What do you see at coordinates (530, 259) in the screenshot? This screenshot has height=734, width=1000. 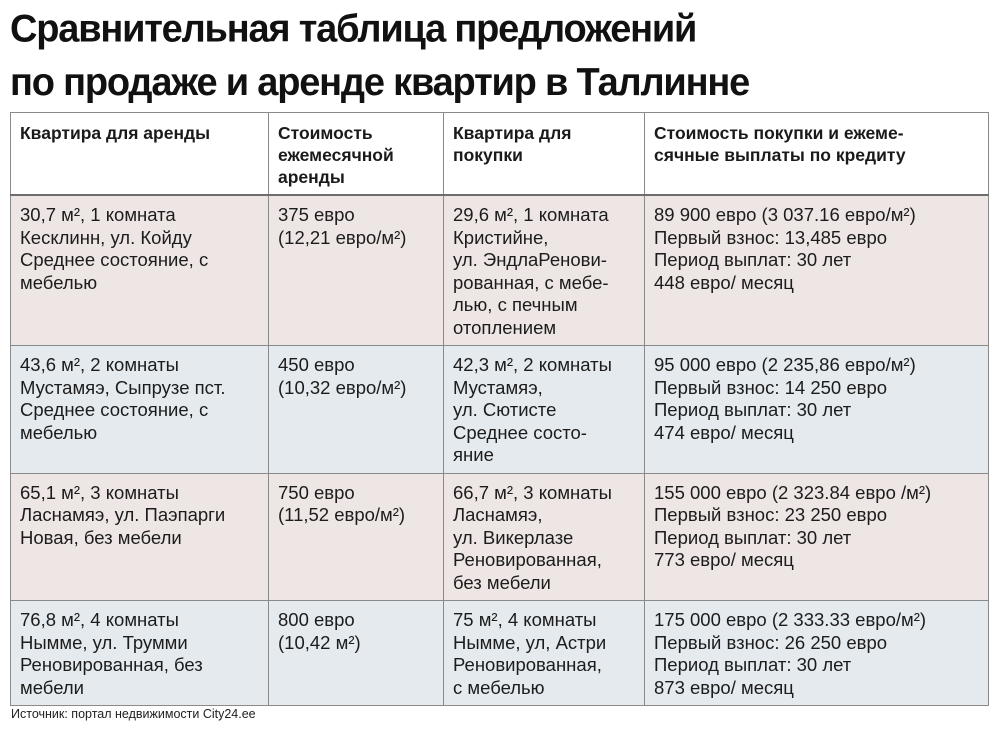 I see `cell-line: ул. ЭндлаРенови-` at bounding box center [530, 259].